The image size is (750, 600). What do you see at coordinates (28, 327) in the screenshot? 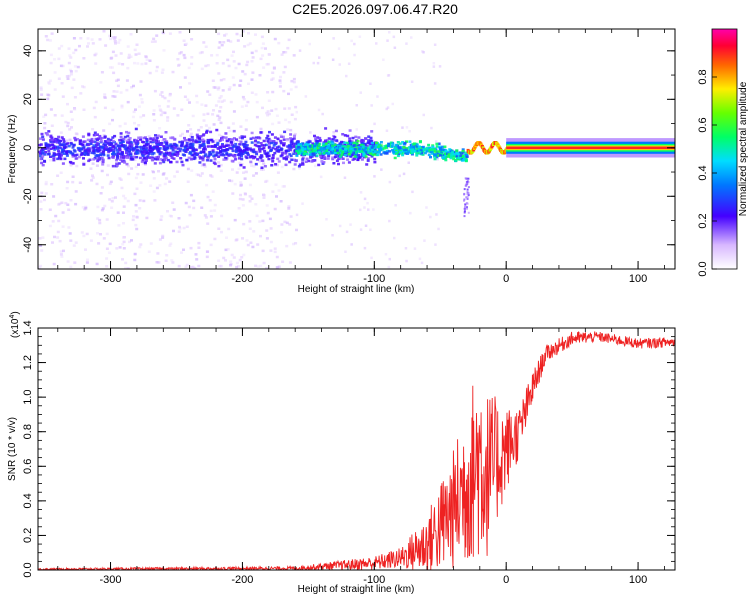
I see `y-tick-label: 1.4` at bounding box center [28, 327].